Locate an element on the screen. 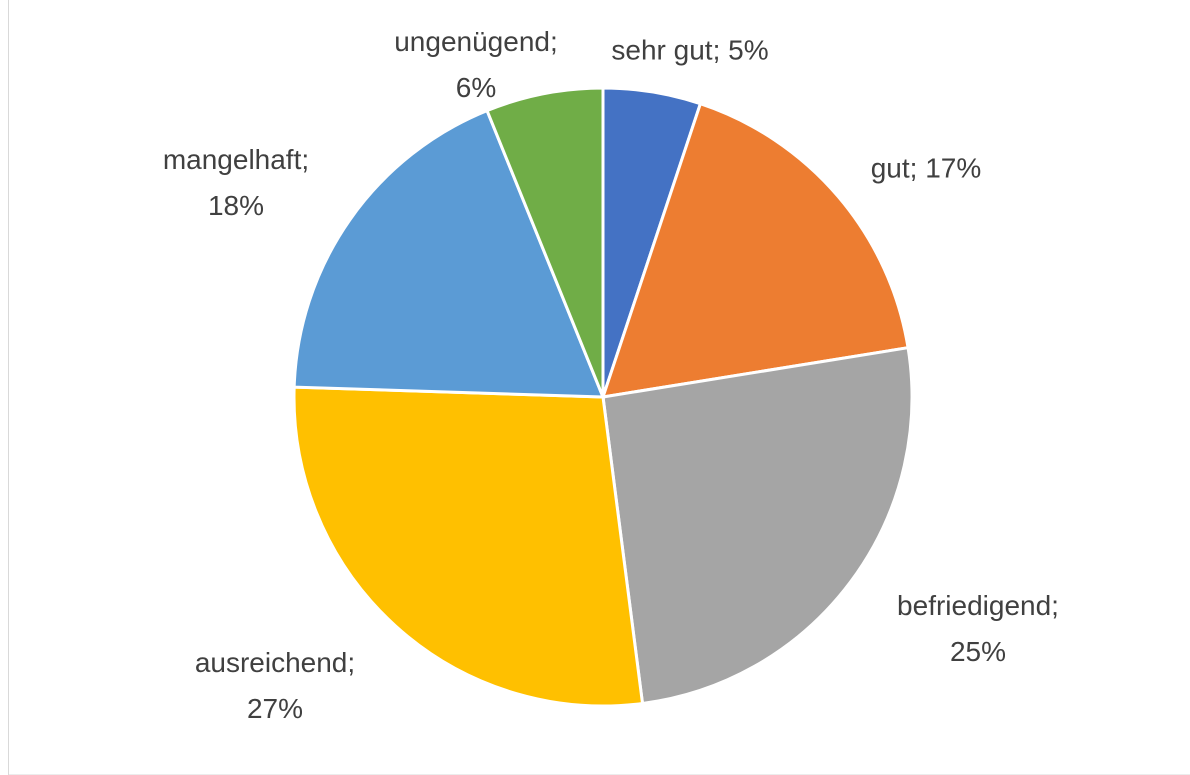 The height and width of the screenshot is (775, 1190). data-label: gut; 17% is located at coordinates (926, 167).